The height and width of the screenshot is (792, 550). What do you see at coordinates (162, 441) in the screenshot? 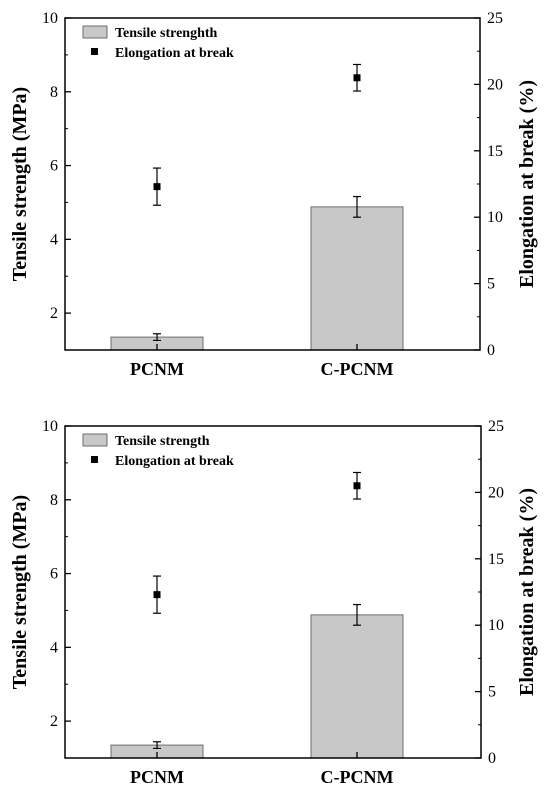
I see `legend-label-bar: Tensile strength` at bounding box center [162, 441].